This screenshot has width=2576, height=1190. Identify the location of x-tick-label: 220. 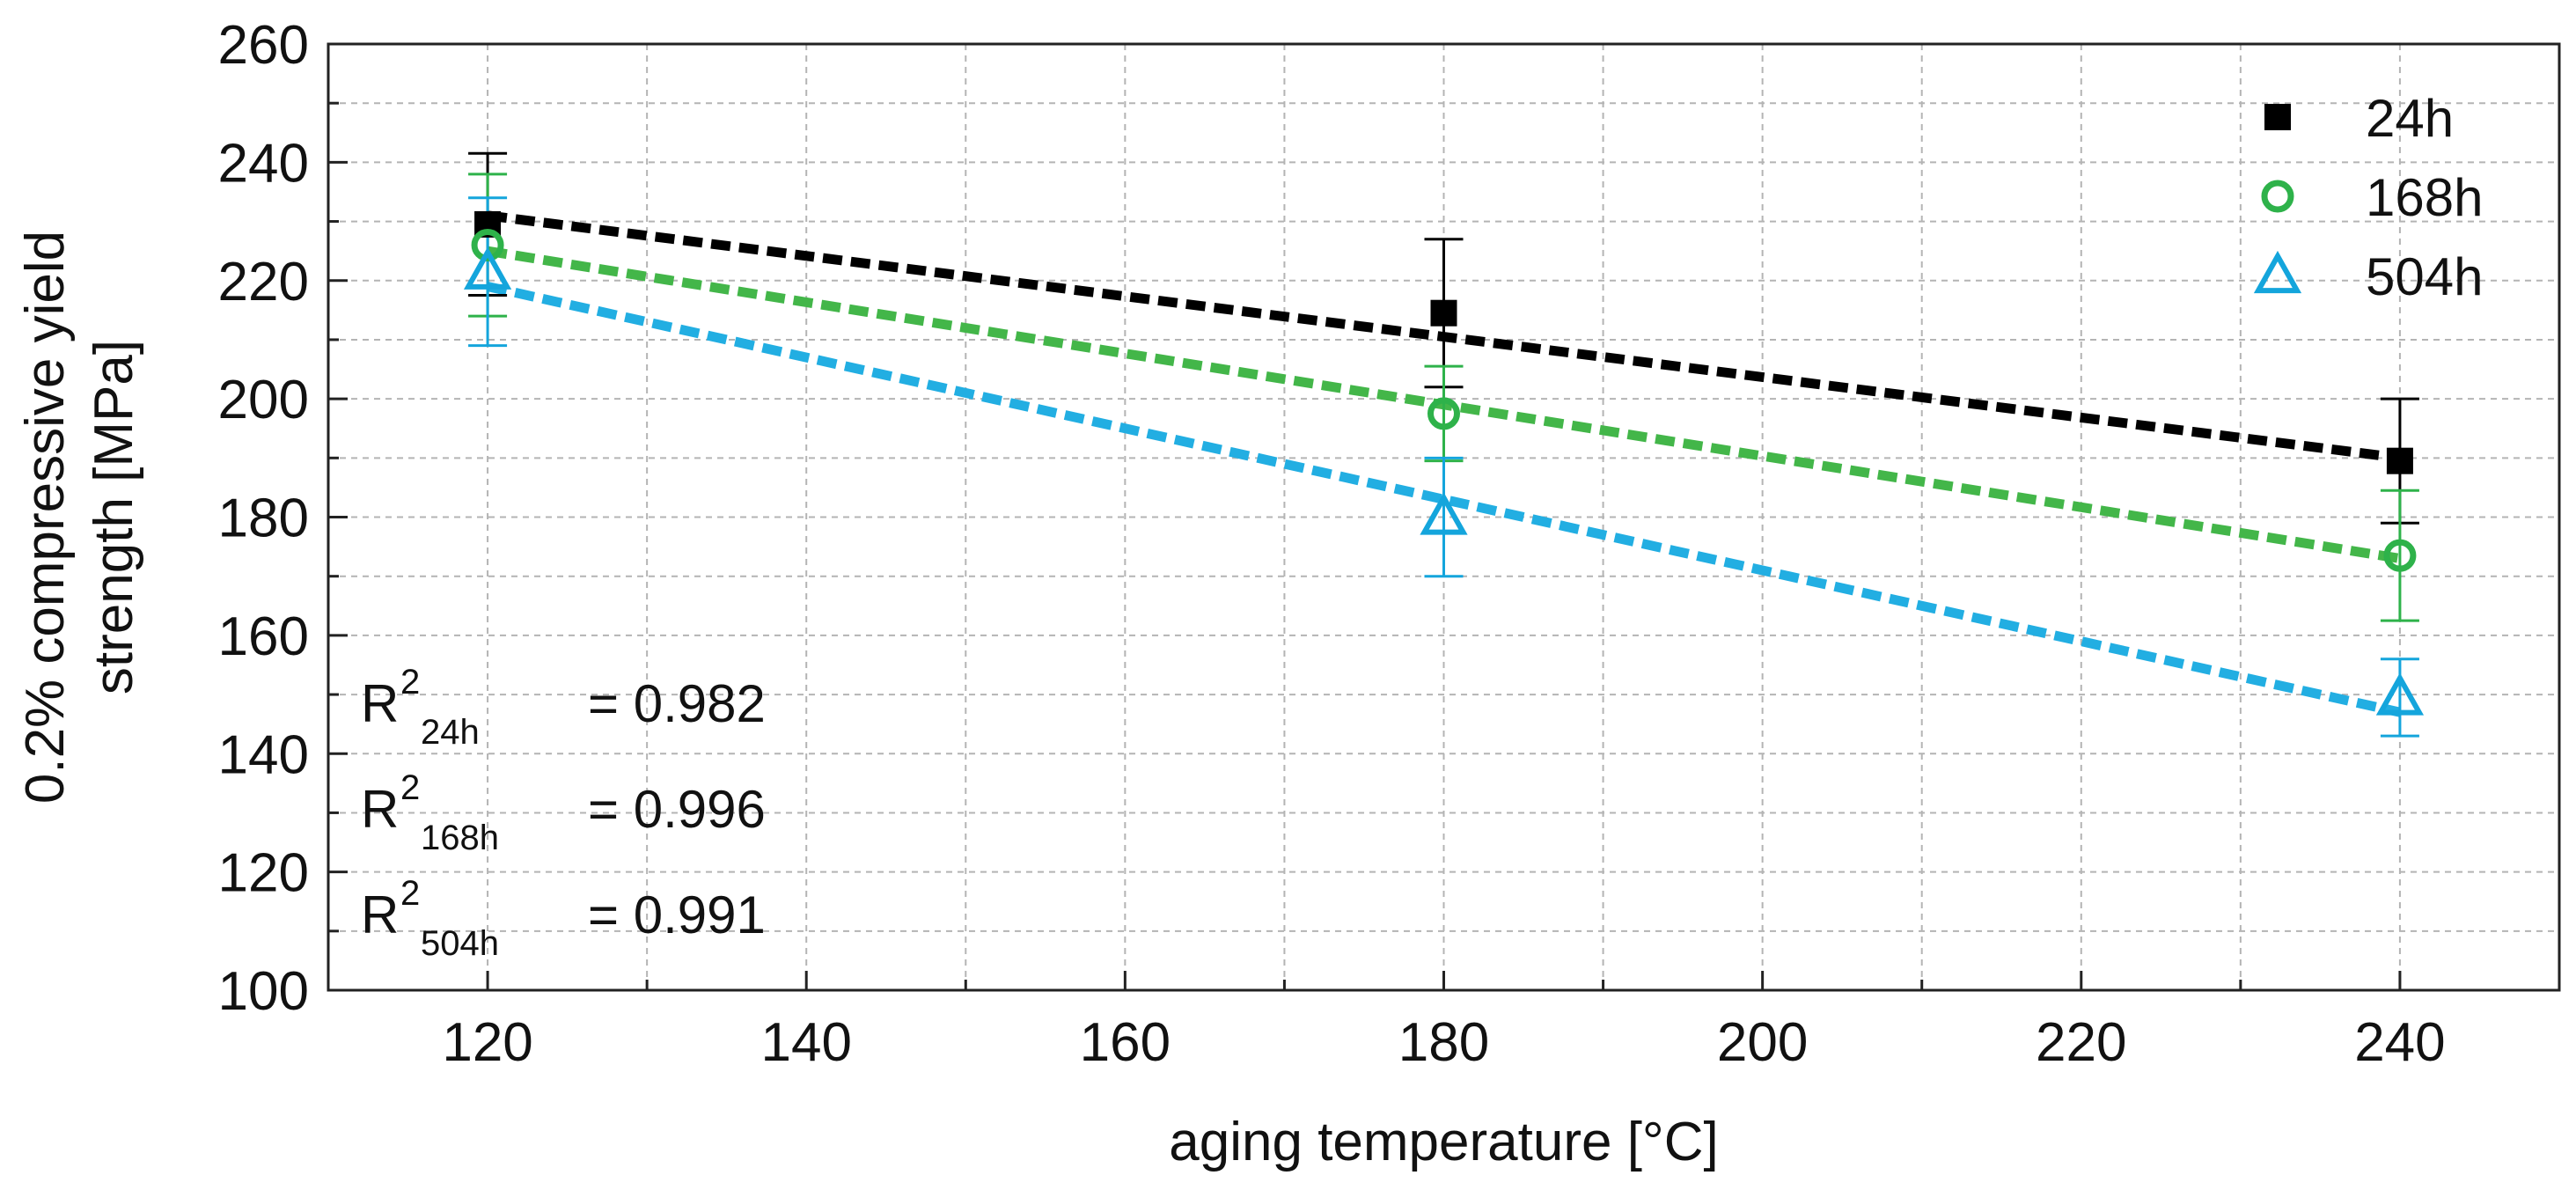
(2081, 1042).